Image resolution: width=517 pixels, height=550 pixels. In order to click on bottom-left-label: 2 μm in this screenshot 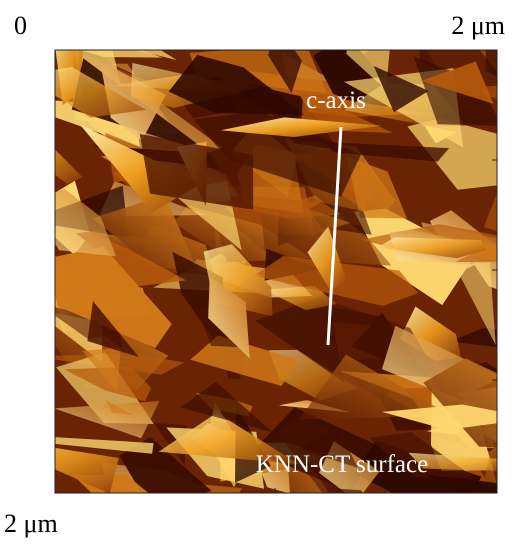, I will do `click(31, 523)`.